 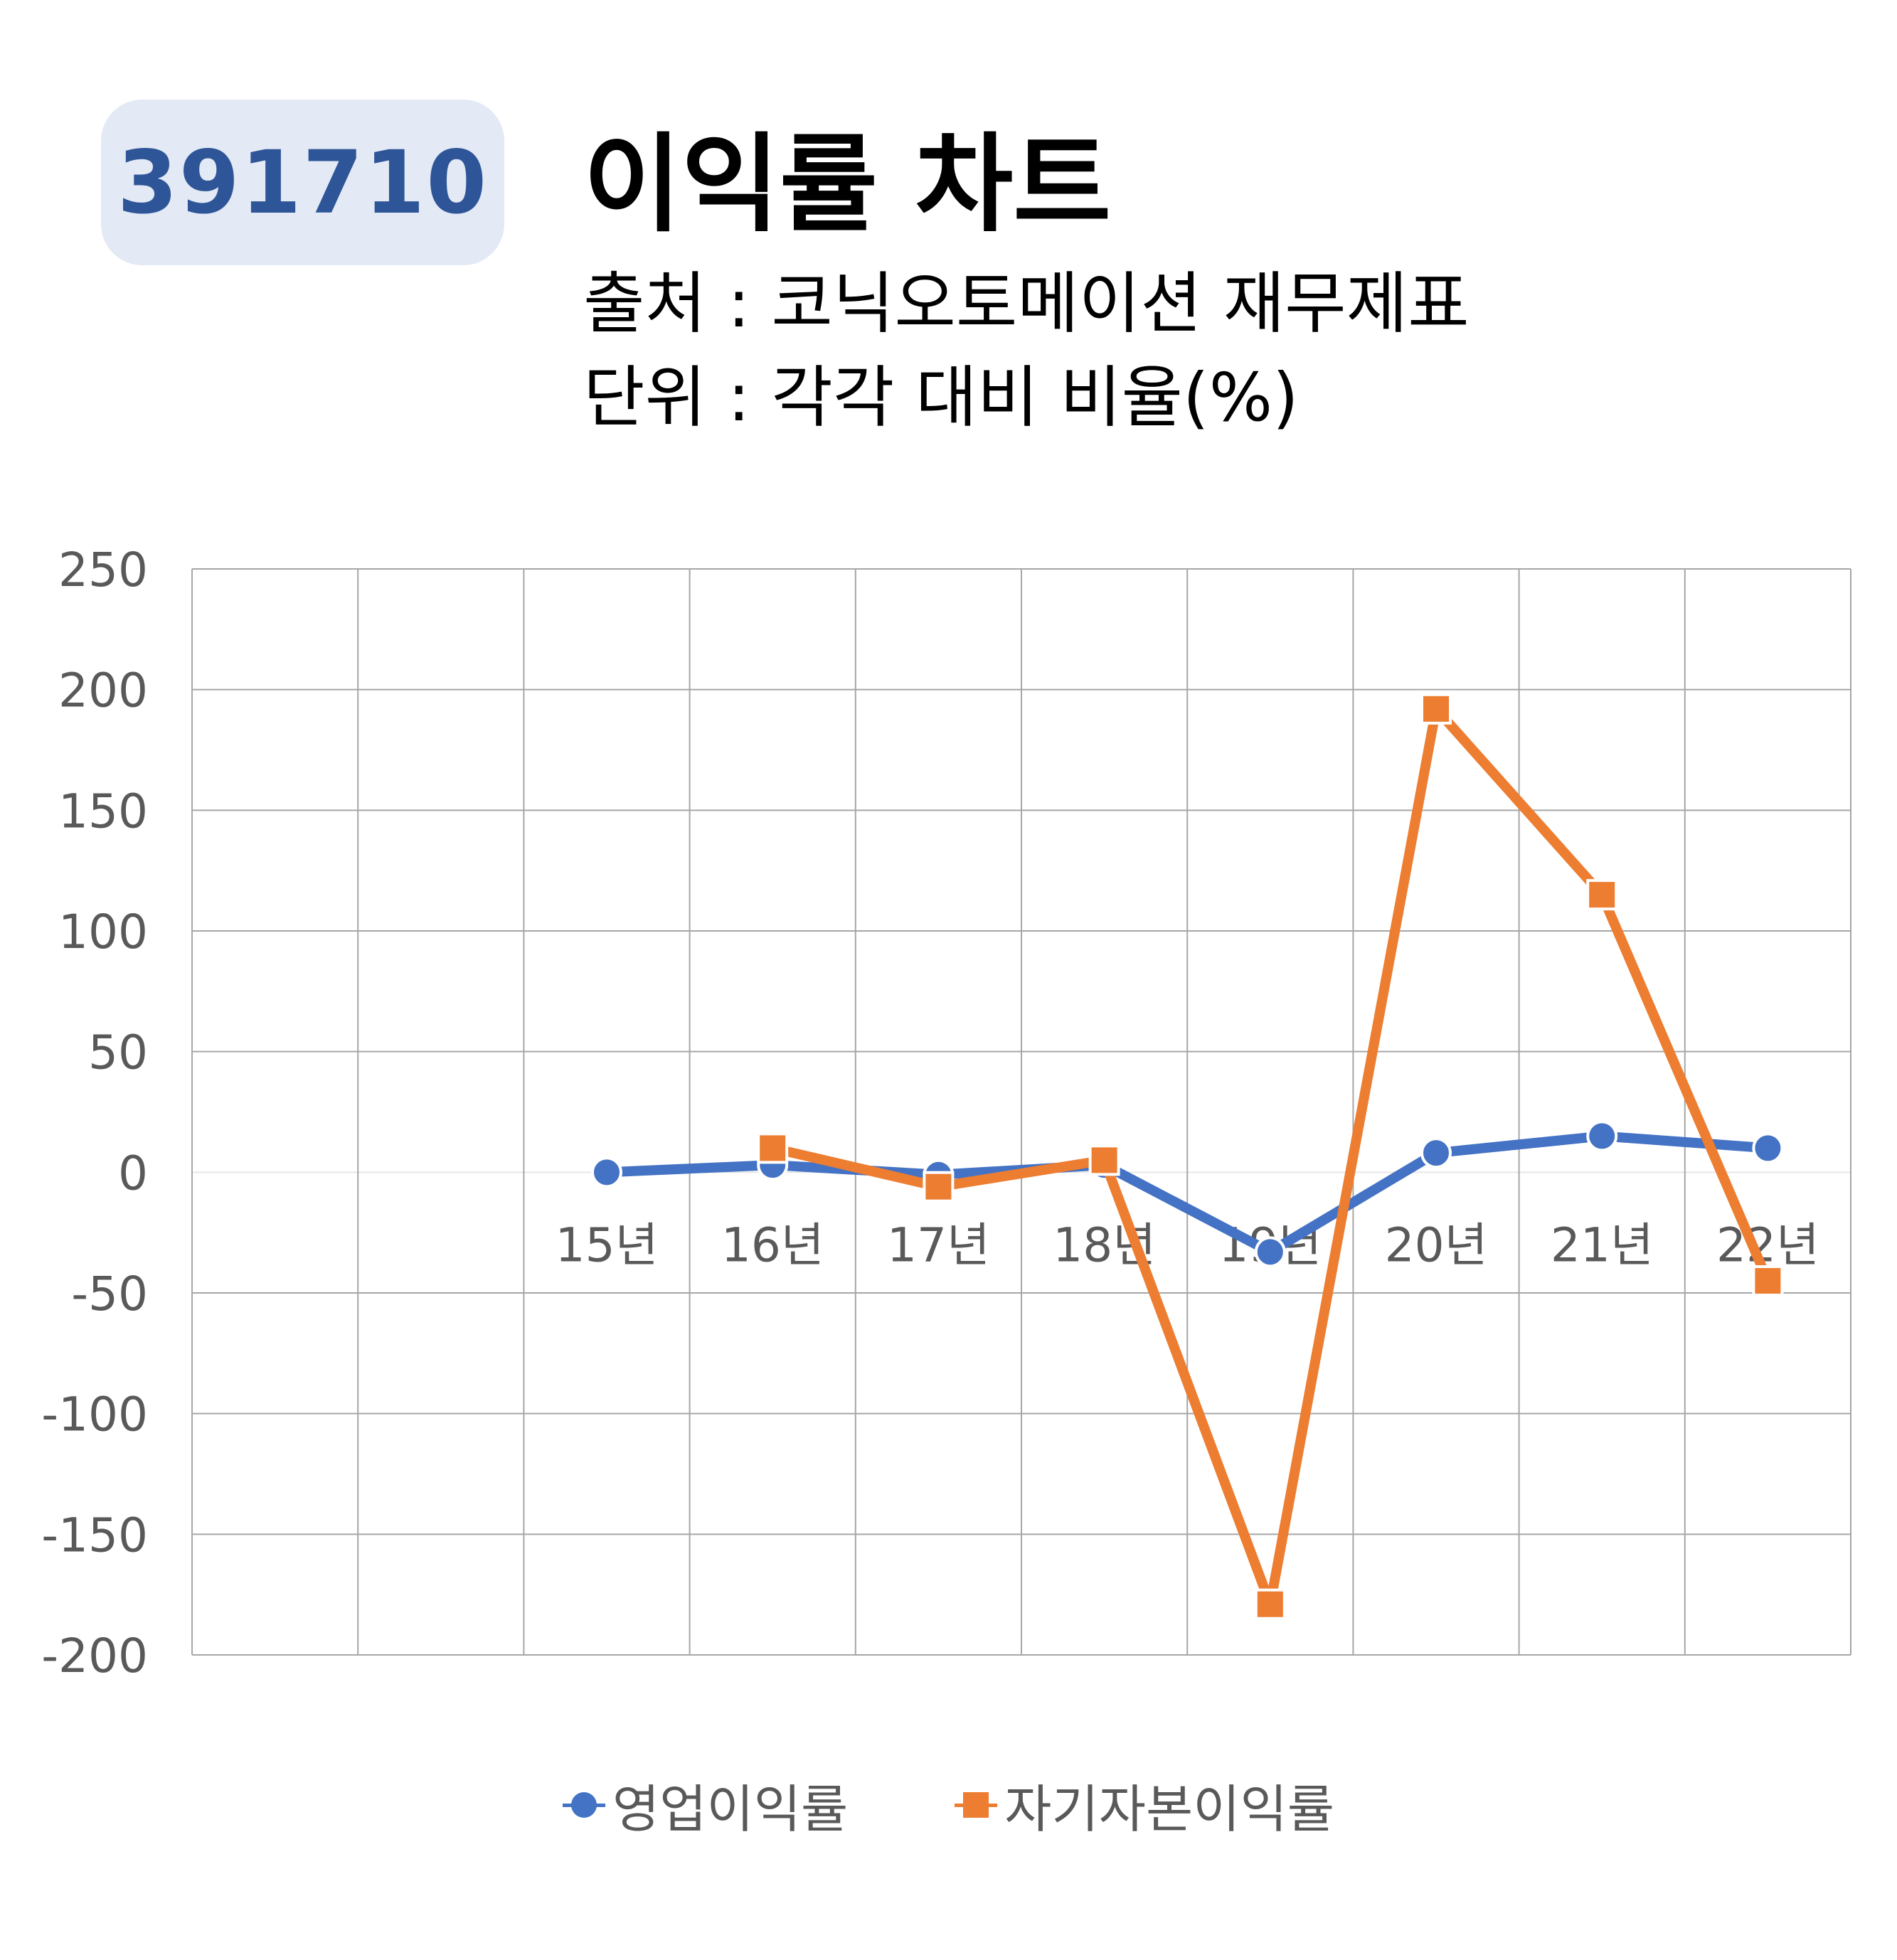 What do you see at coordinates (939, 1245) in the screenshot?
I see `x-tick-label: 17년` at bounding box center [939, 1245].